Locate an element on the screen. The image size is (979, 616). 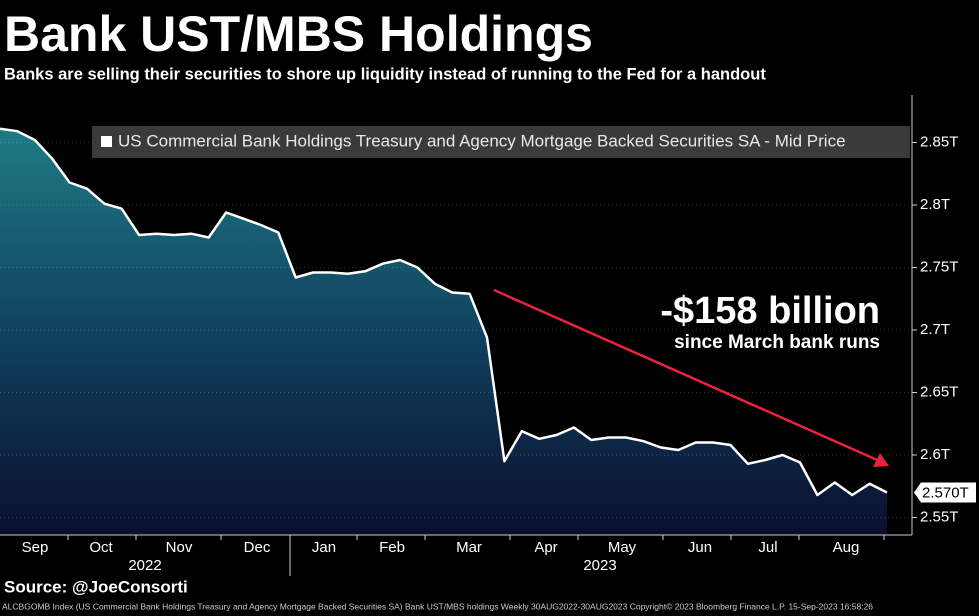
x-tick-label: Oct is located at coordinates (101, 547).